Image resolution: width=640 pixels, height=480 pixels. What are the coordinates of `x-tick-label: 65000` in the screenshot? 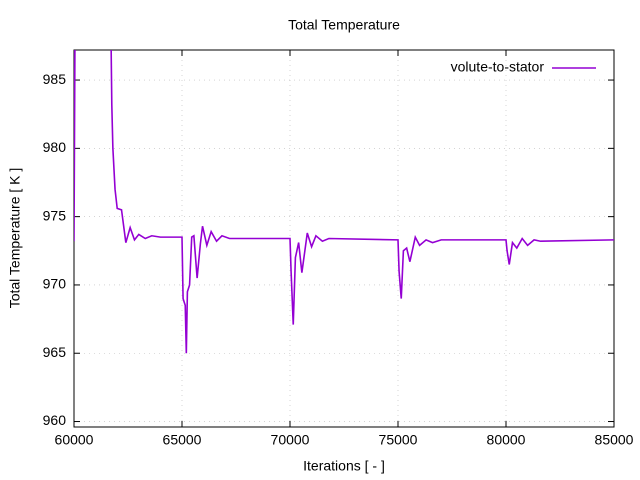 It's located at (182, 440).